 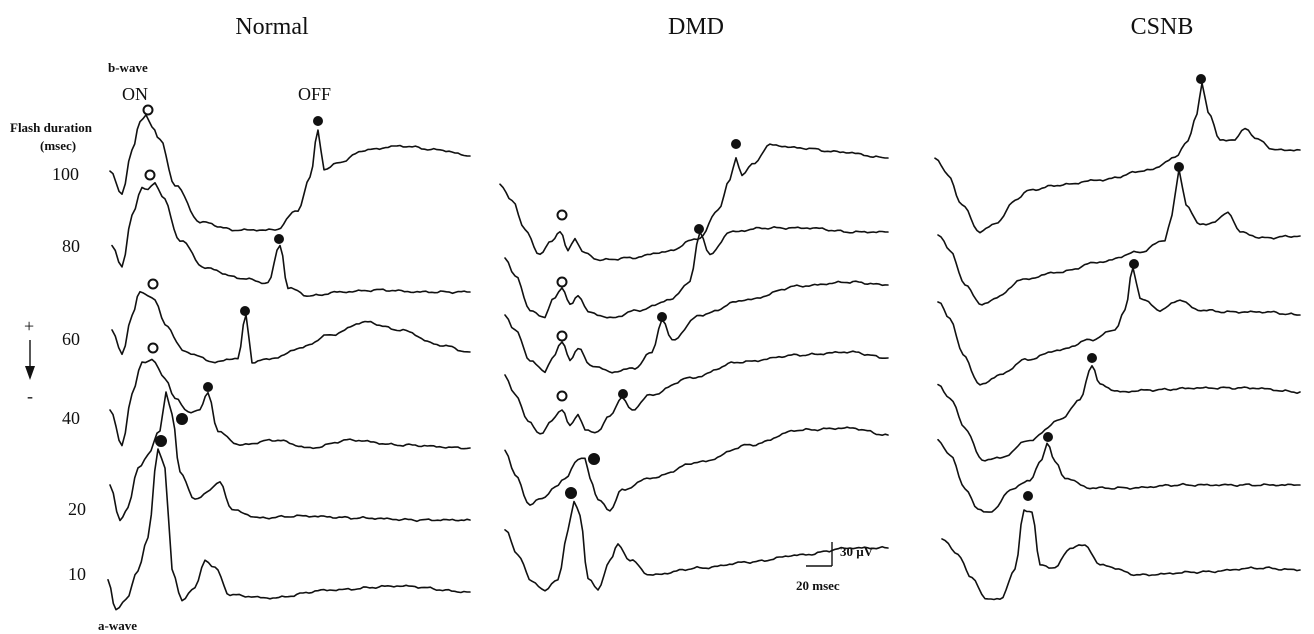 What do you see at coordinates (29, 326) in the screenshot?
I see `plus-sign: +` at bounding box center [29, 326].